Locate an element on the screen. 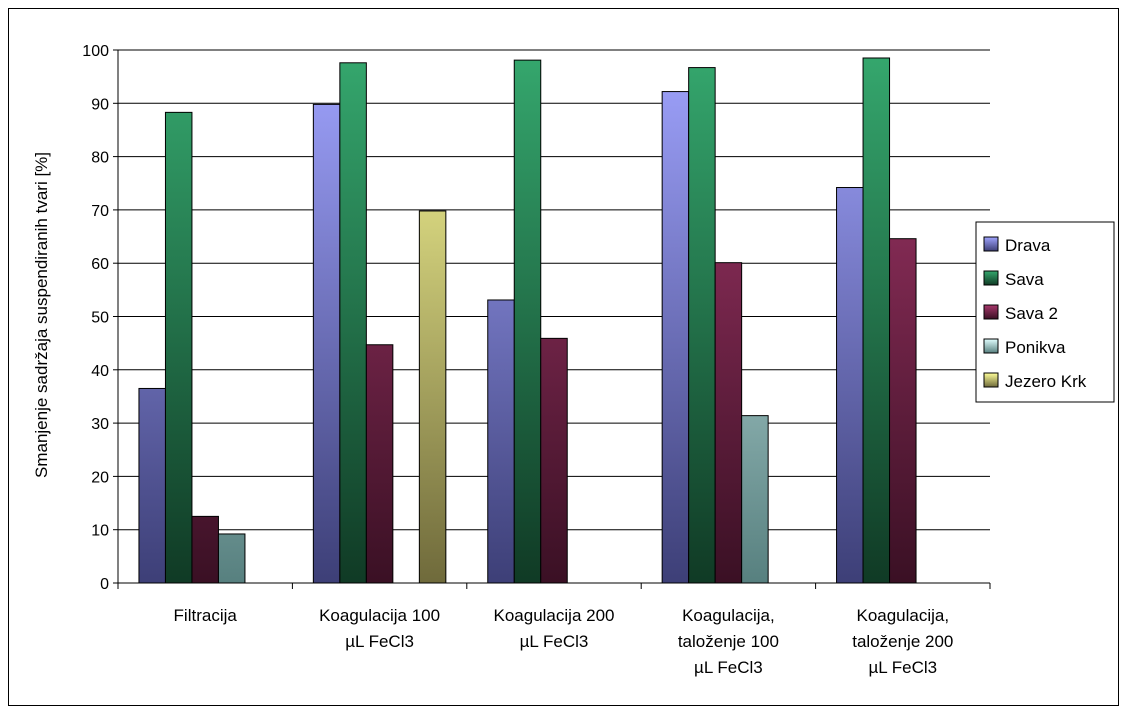 This screenshot has width=1123, height=710. y-tick-label: 0 is located at coordinates (104, 584).